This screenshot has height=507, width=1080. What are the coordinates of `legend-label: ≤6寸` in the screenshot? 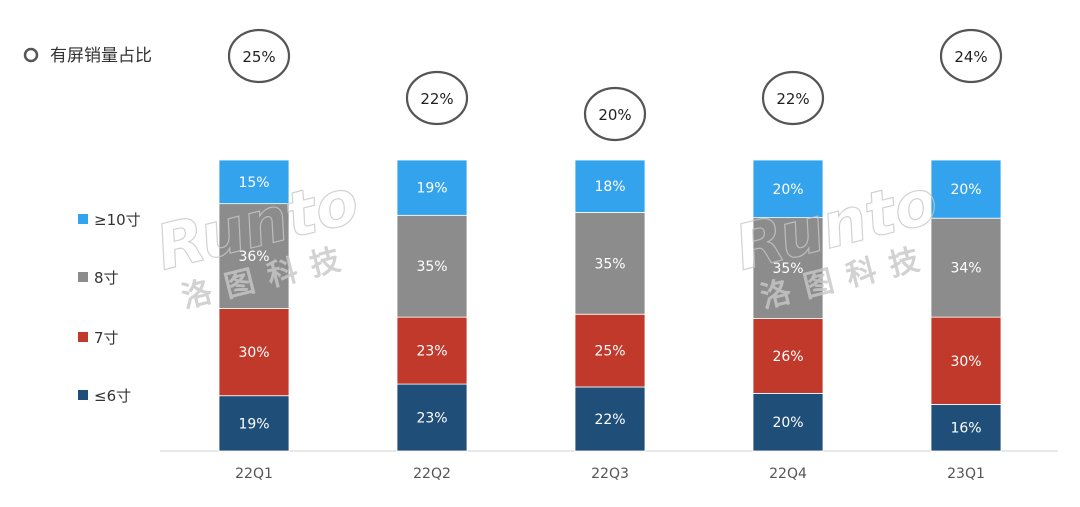 It's located at (112, 396).